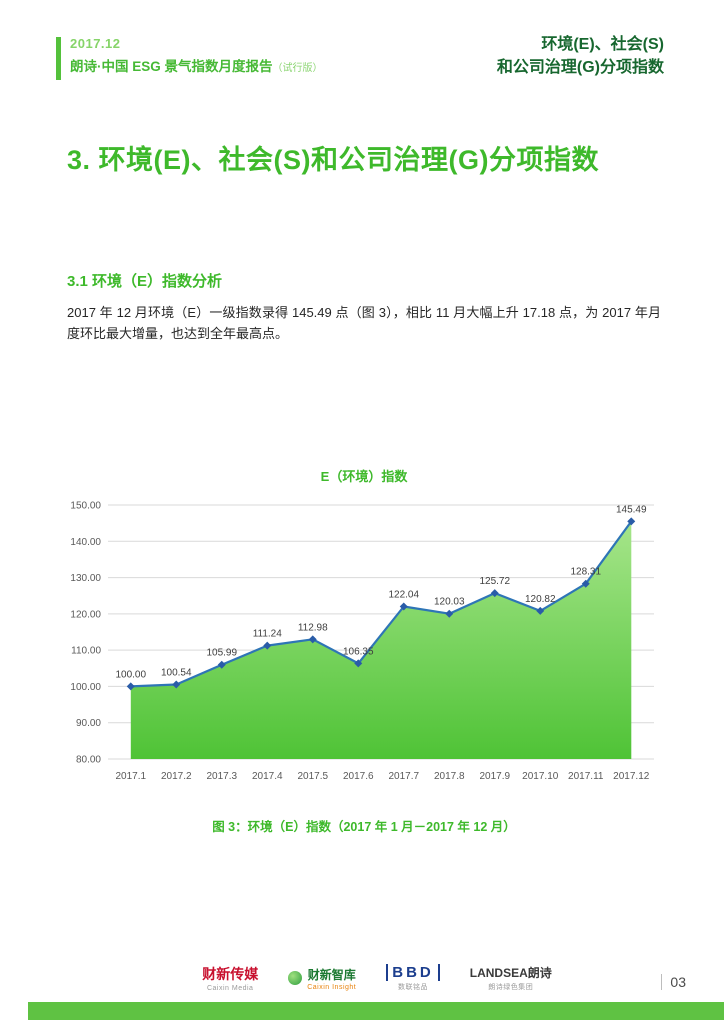 Image resolution: width=724 pixels, height=1024 pixels. I want to click on svg-text: 120.00, so click(85, 614).